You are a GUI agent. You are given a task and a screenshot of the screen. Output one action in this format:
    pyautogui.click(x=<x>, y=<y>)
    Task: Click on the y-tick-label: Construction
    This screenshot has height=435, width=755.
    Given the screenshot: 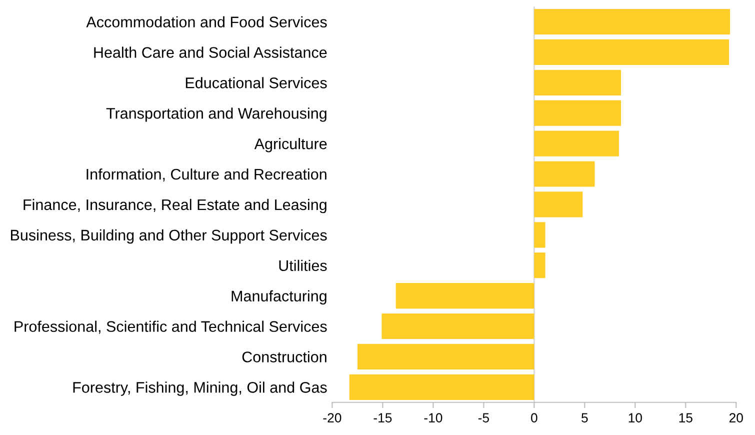 What is the action you would take?
    pyautogui.click(x=284, y=356)
    